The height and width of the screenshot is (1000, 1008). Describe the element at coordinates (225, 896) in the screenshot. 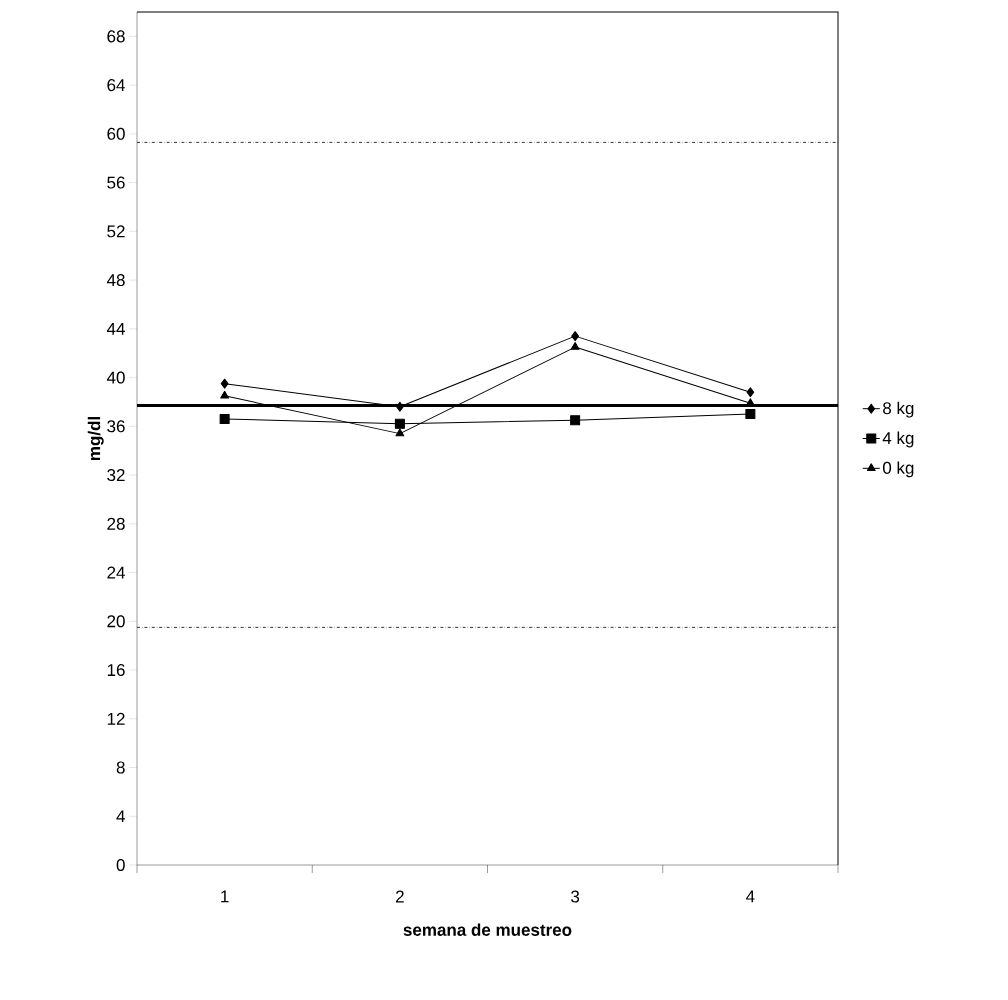

I see `x-tick-label: 1` at that location.